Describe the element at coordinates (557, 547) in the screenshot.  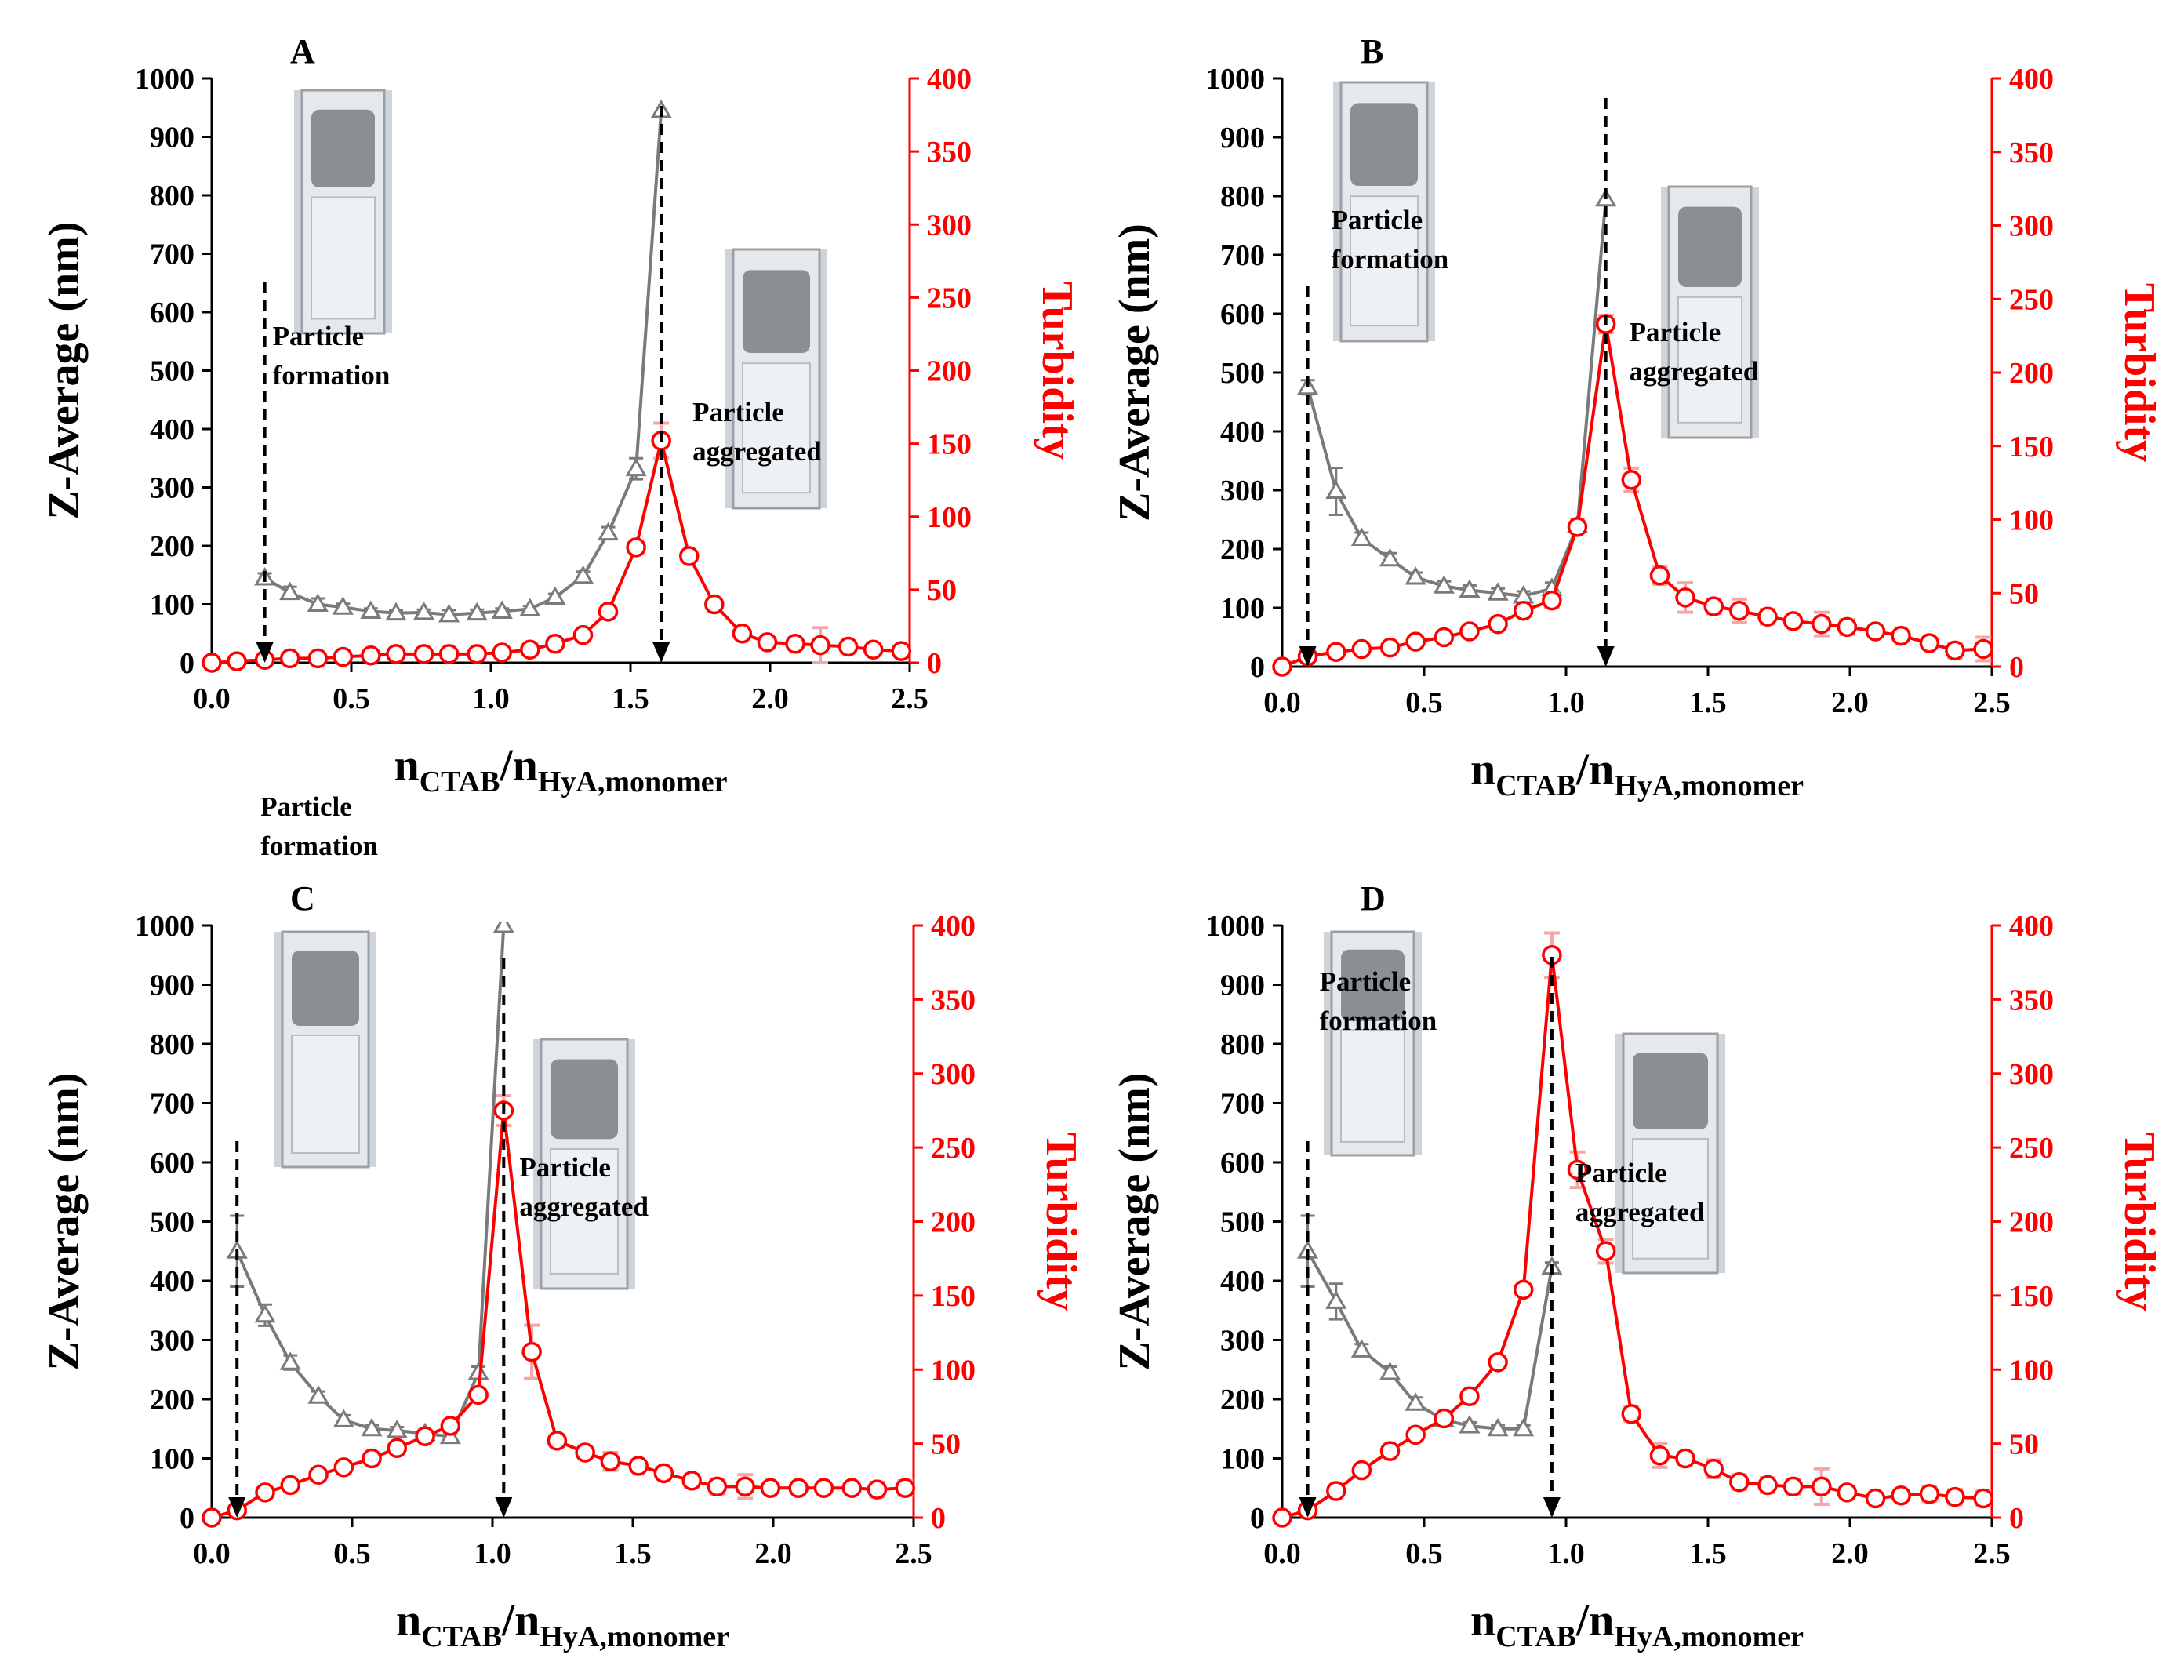
I see `series-turbidity` at that location.